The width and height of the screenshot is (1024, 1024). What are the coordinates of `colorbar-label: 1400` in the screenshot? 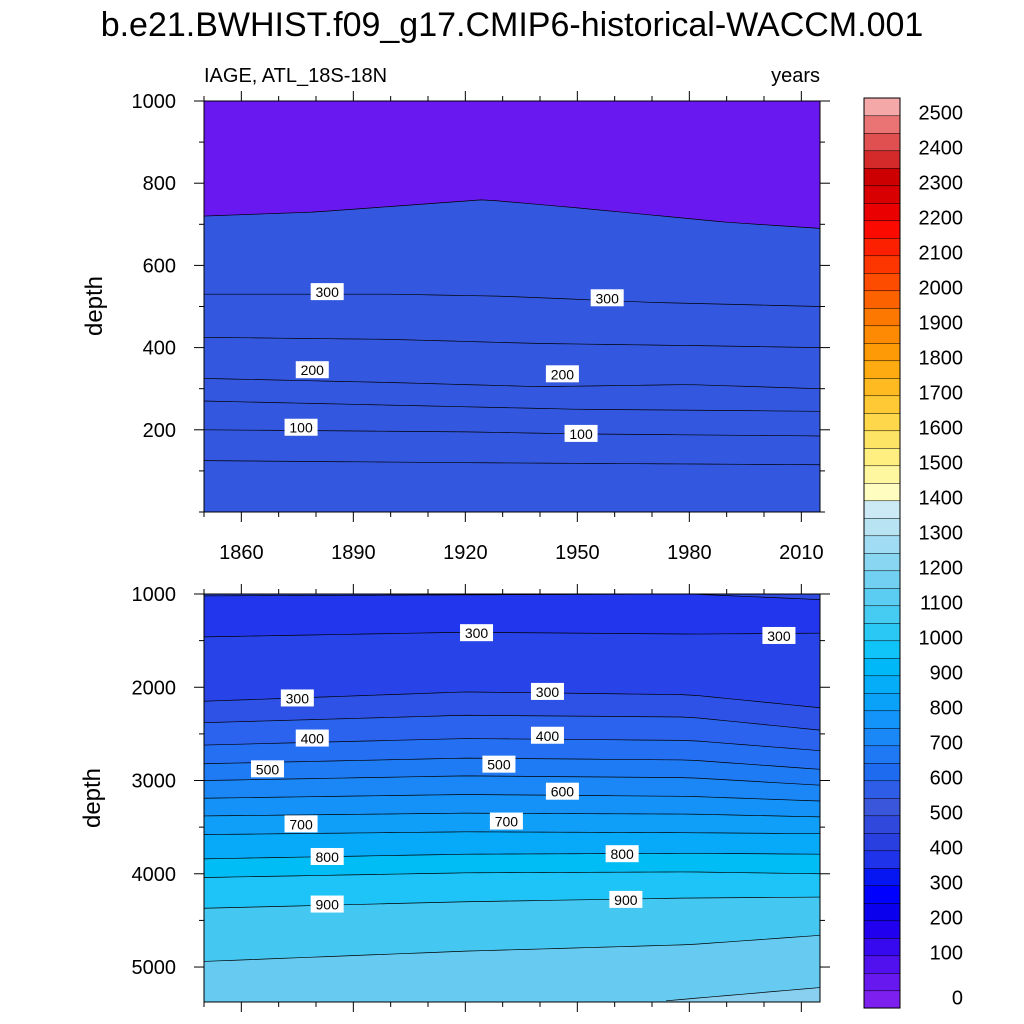 It's located at (941, 499).